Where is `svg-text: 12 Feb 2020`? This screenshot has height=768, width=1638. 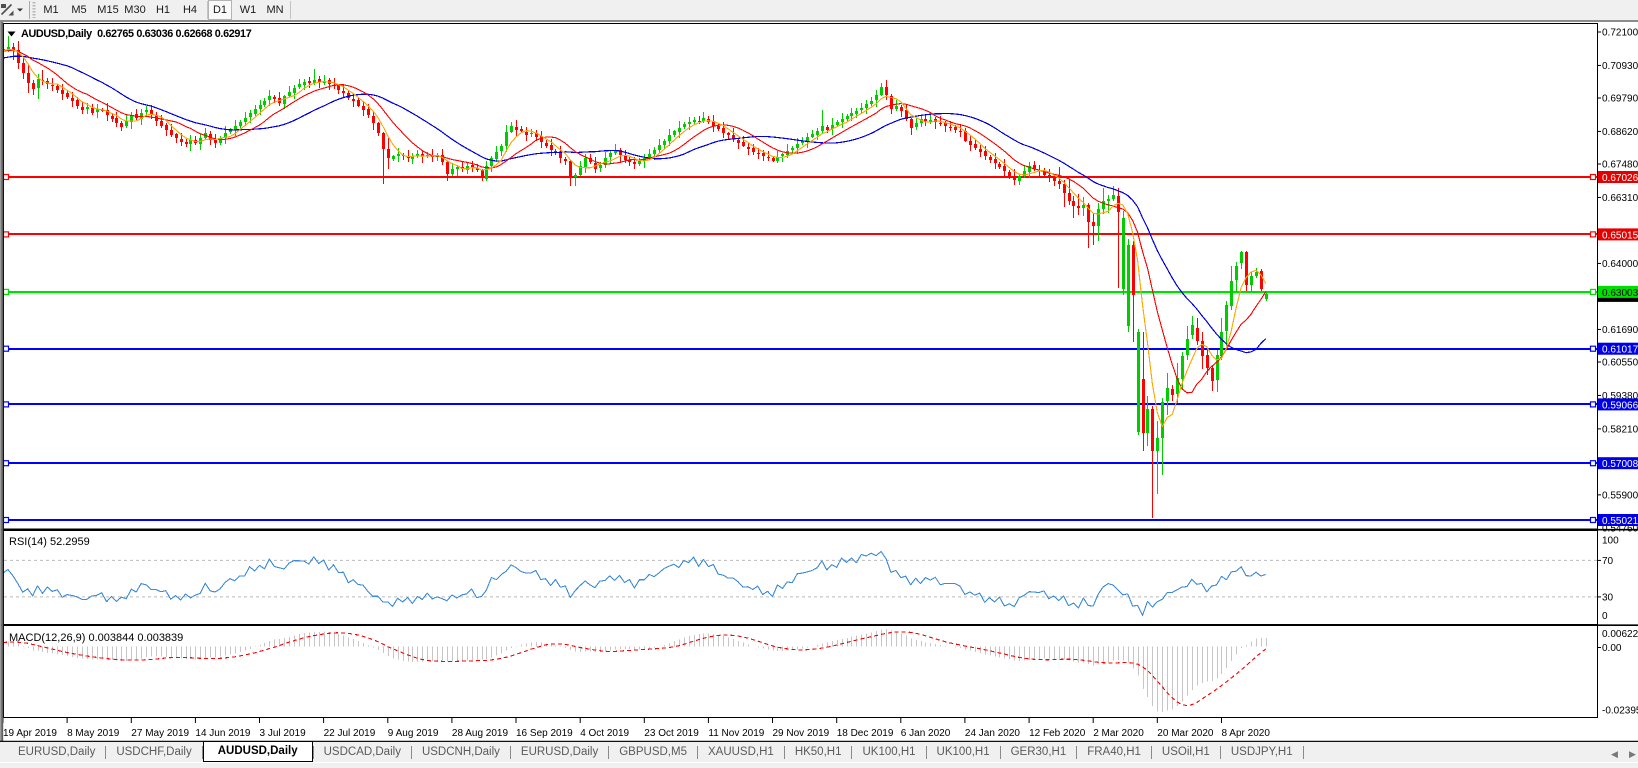 svg-text: 12 Feb 2020 is located at coordinates (1057, 733).